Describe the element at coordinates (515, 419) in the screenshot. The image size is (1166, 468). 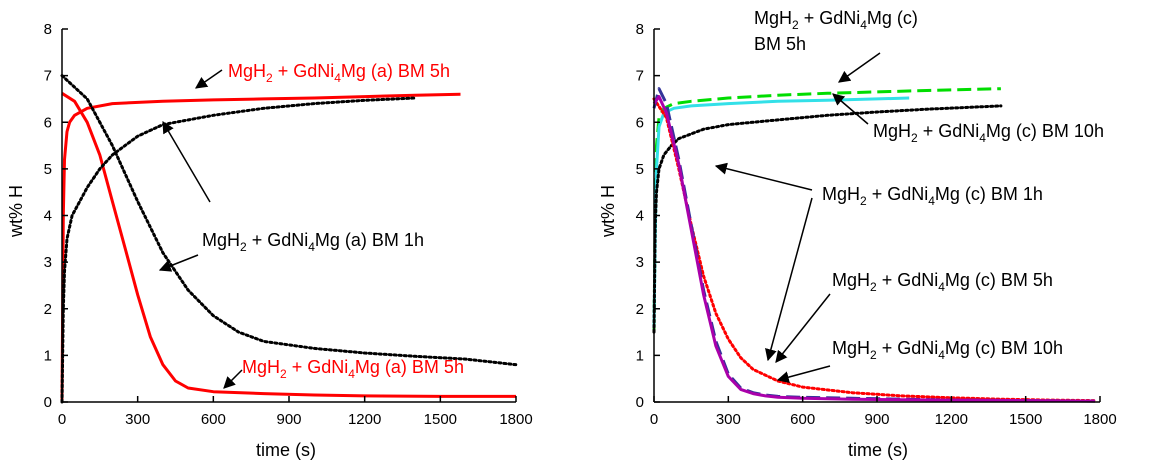
I see `left-x-tick-label: 1800` at that location.